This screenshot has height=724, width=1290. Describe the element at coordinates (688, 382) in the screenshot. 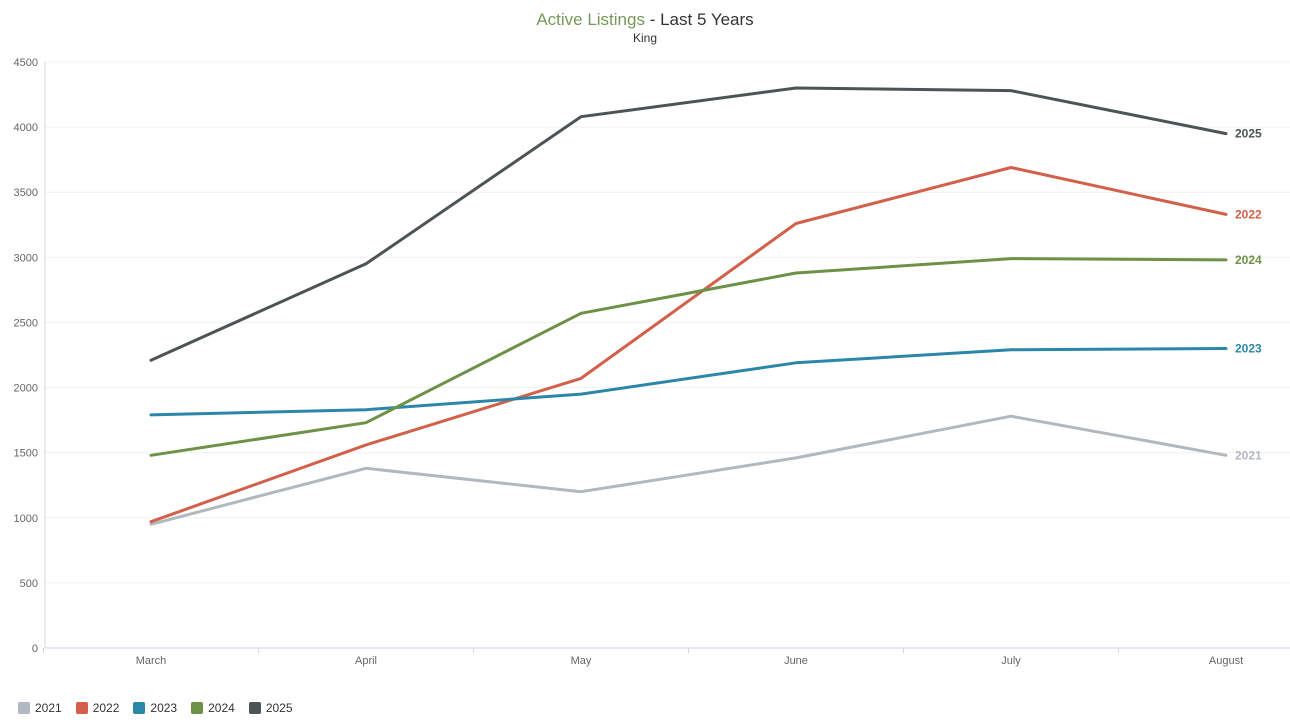

I see `series-line-2023` at that location.